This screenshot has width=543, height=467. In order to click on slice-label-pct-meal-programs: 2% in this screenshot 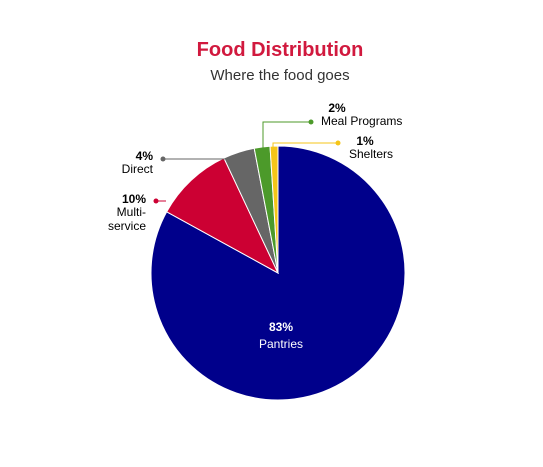, I will do `click(337, 108)`.